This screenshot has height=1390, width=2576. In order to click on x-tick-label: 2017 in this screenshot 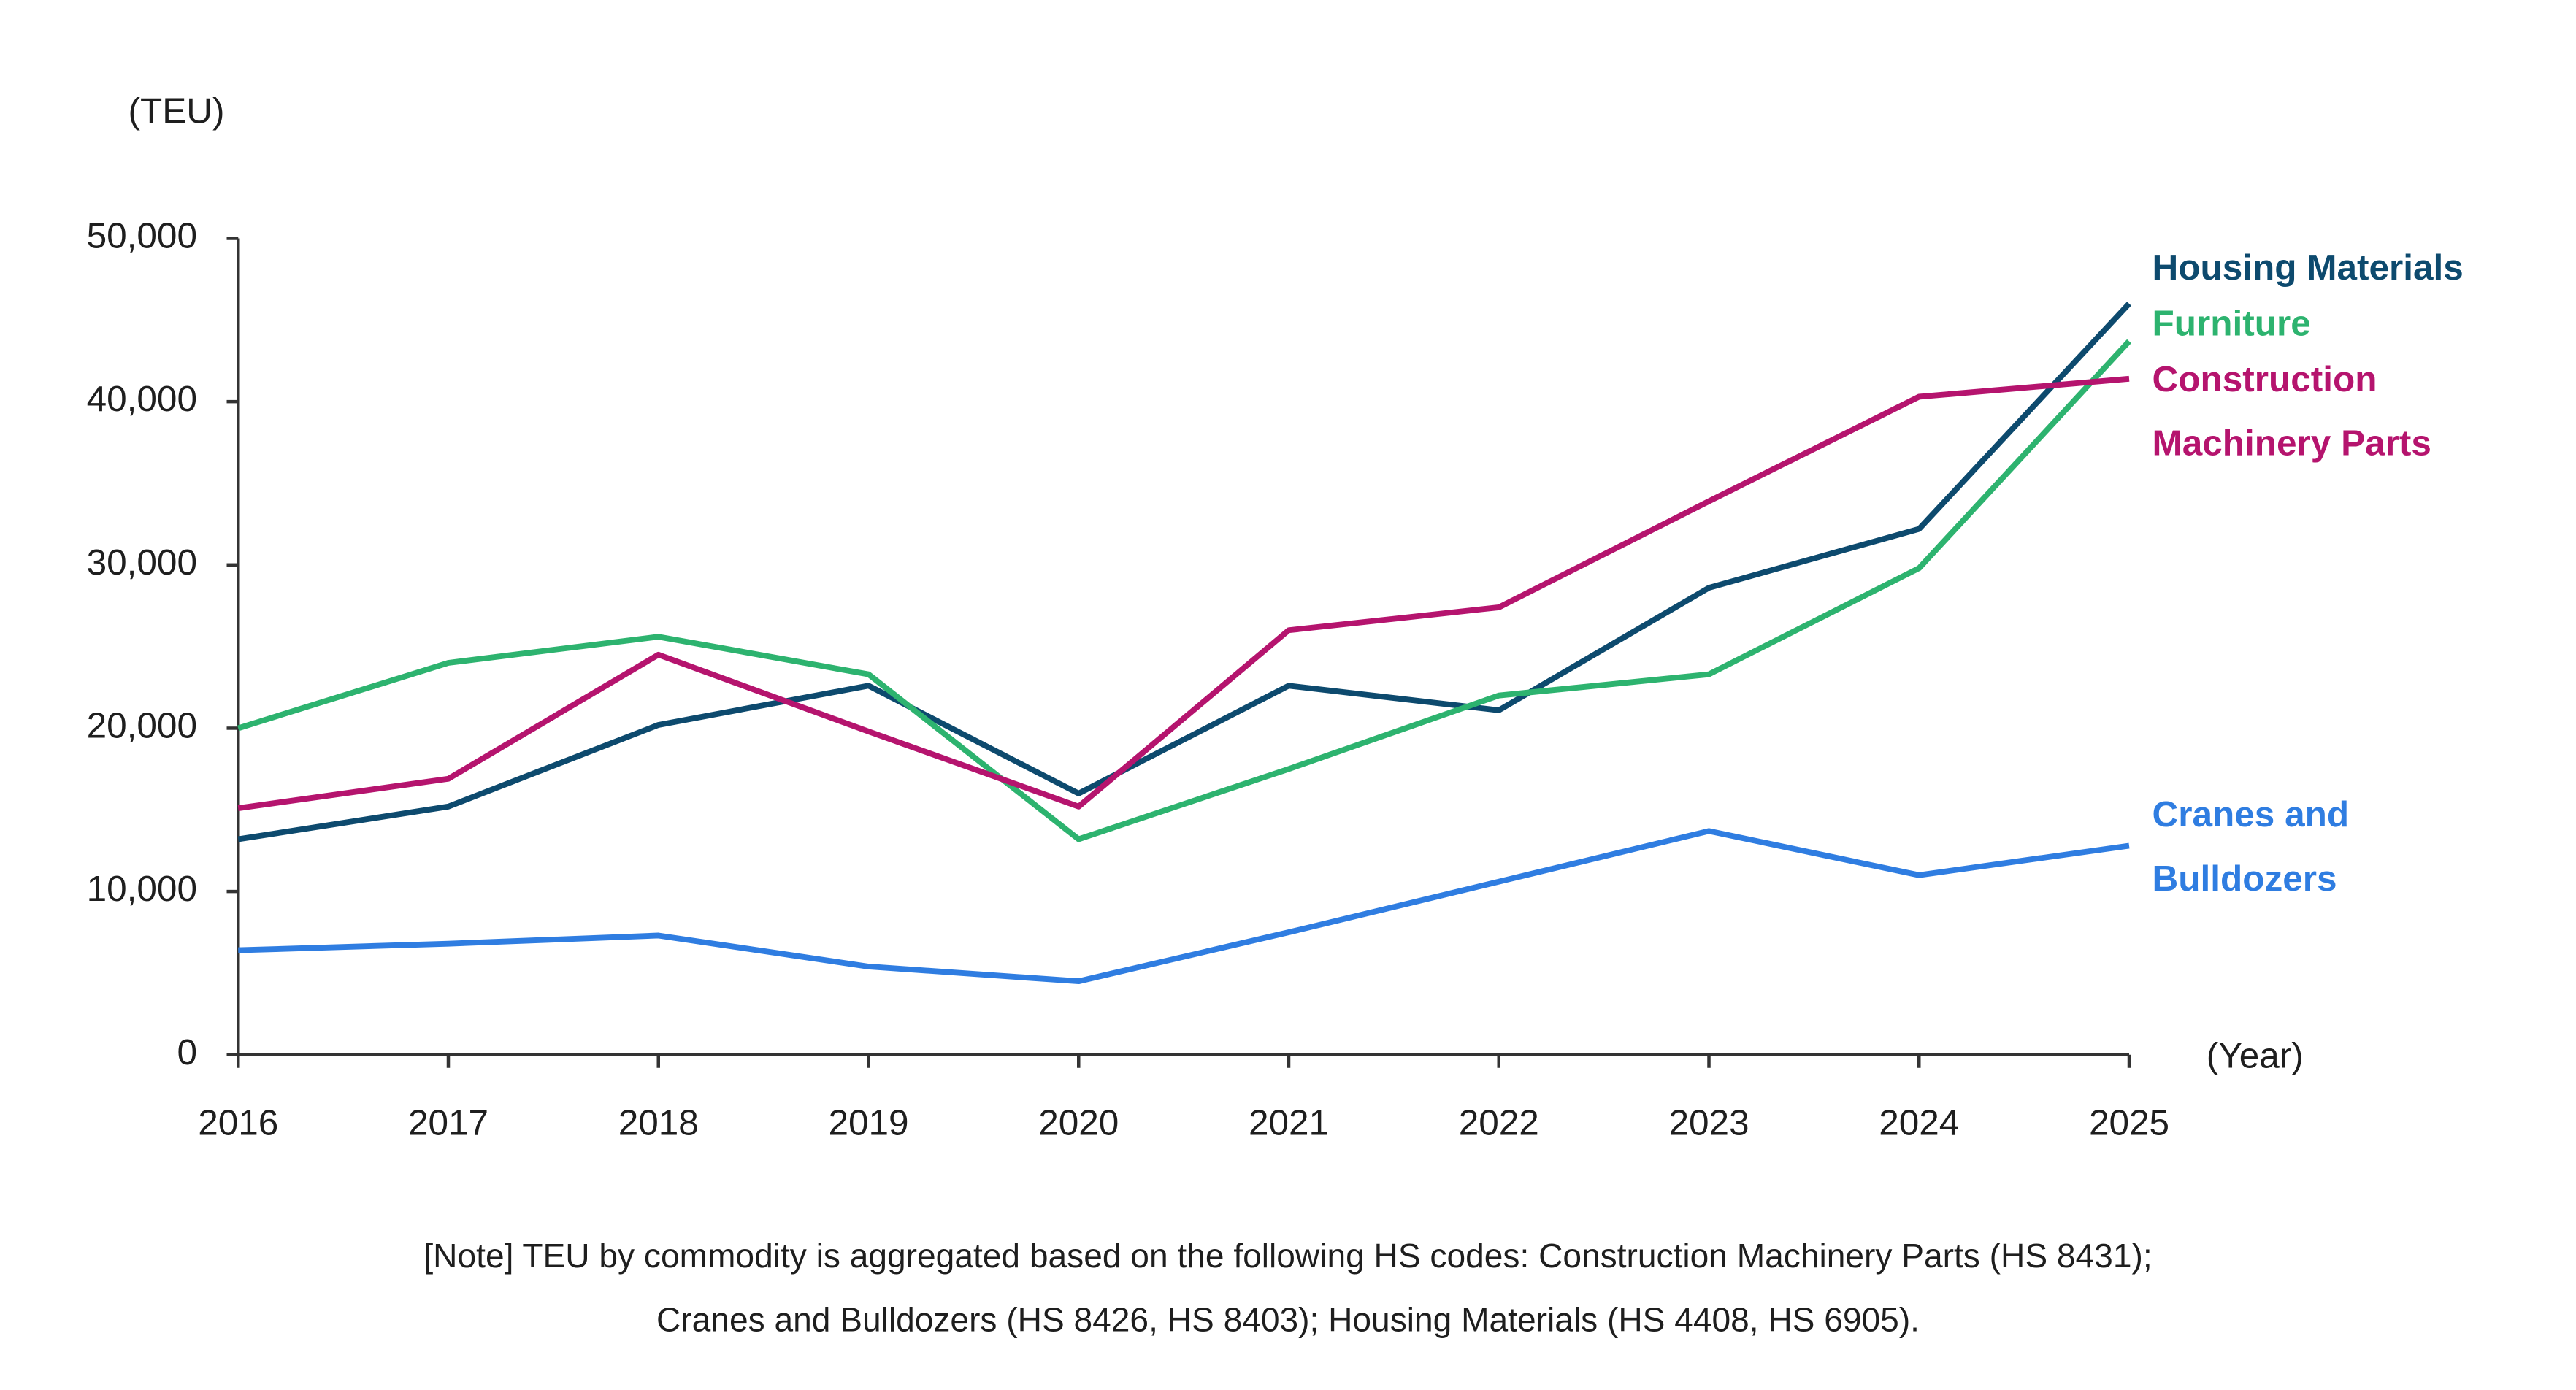, I will do `click(448, 1123)`.